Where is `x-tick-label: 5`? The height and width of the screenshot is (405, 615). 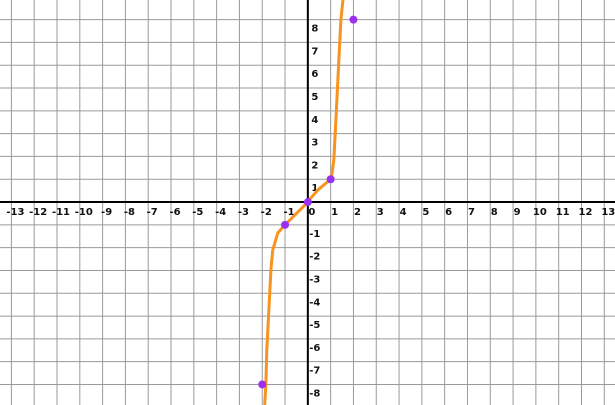 x-tick-label: 5 is located at coordinates (425, 212).